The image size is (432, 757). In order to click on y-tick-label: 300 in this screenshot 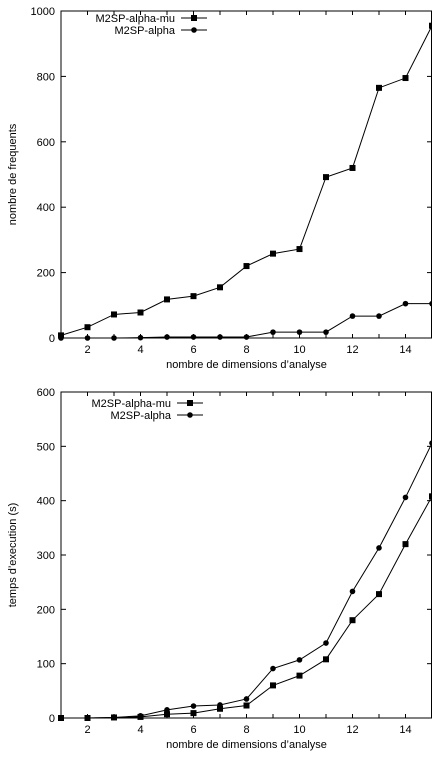, I will do `click(46, 556)`.